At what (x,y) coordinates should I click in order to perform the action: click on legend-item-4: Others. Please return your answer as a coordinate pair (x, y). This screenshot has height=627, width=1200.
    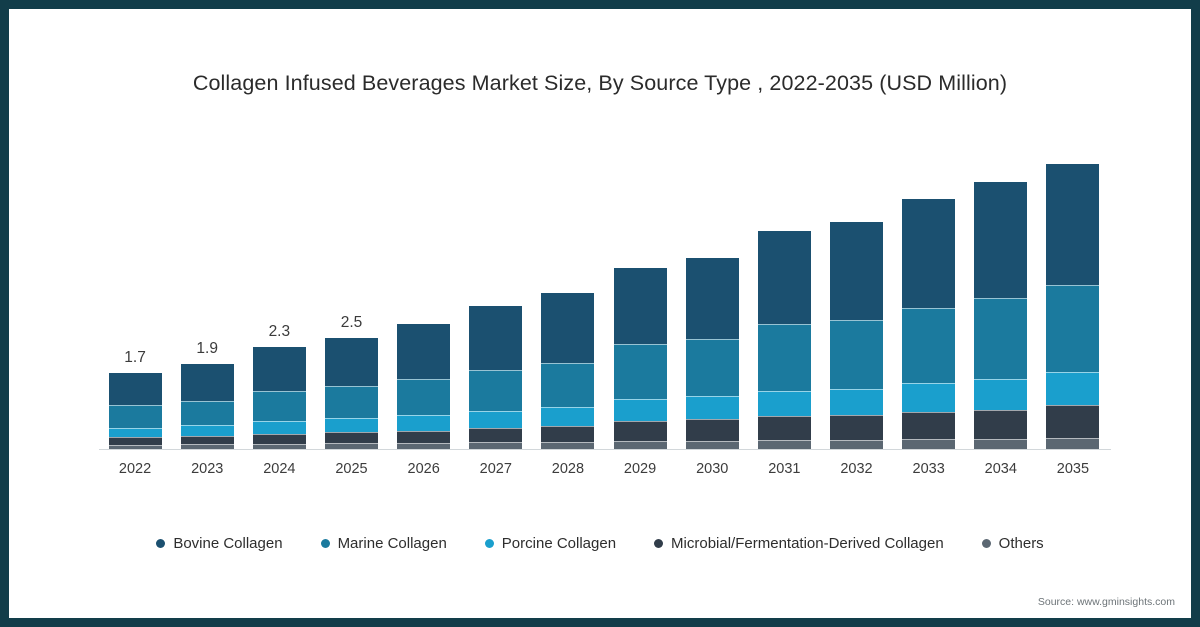
    Looking at the image, I should click on (1012, 543).